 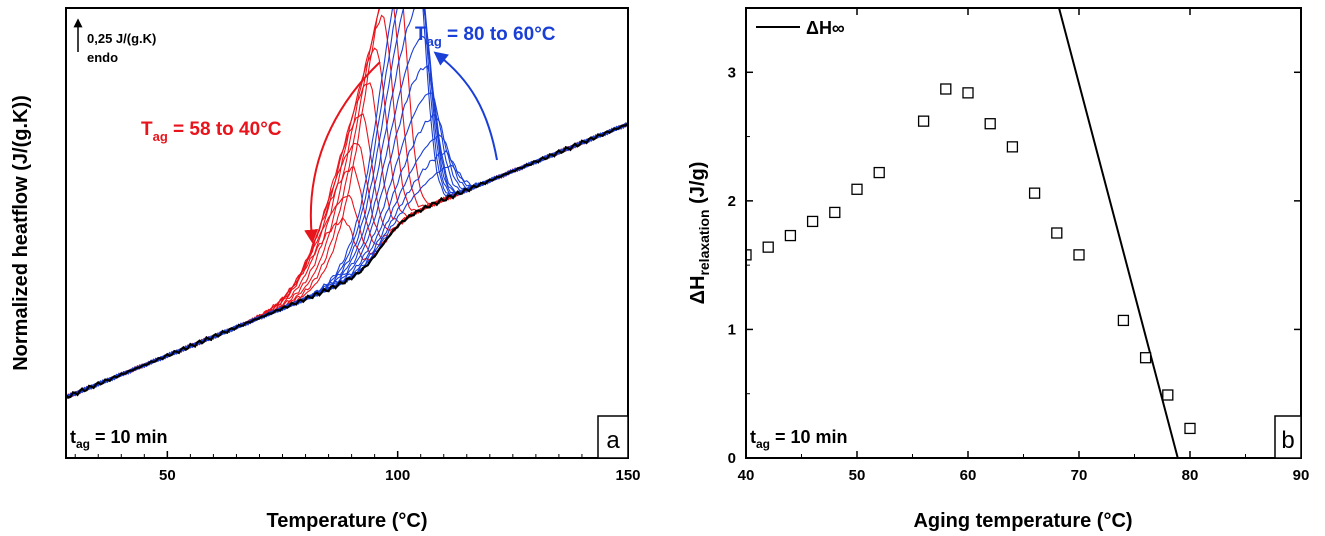 I want to click on scale-bar-direction: endo, so click(x=102, y=57).